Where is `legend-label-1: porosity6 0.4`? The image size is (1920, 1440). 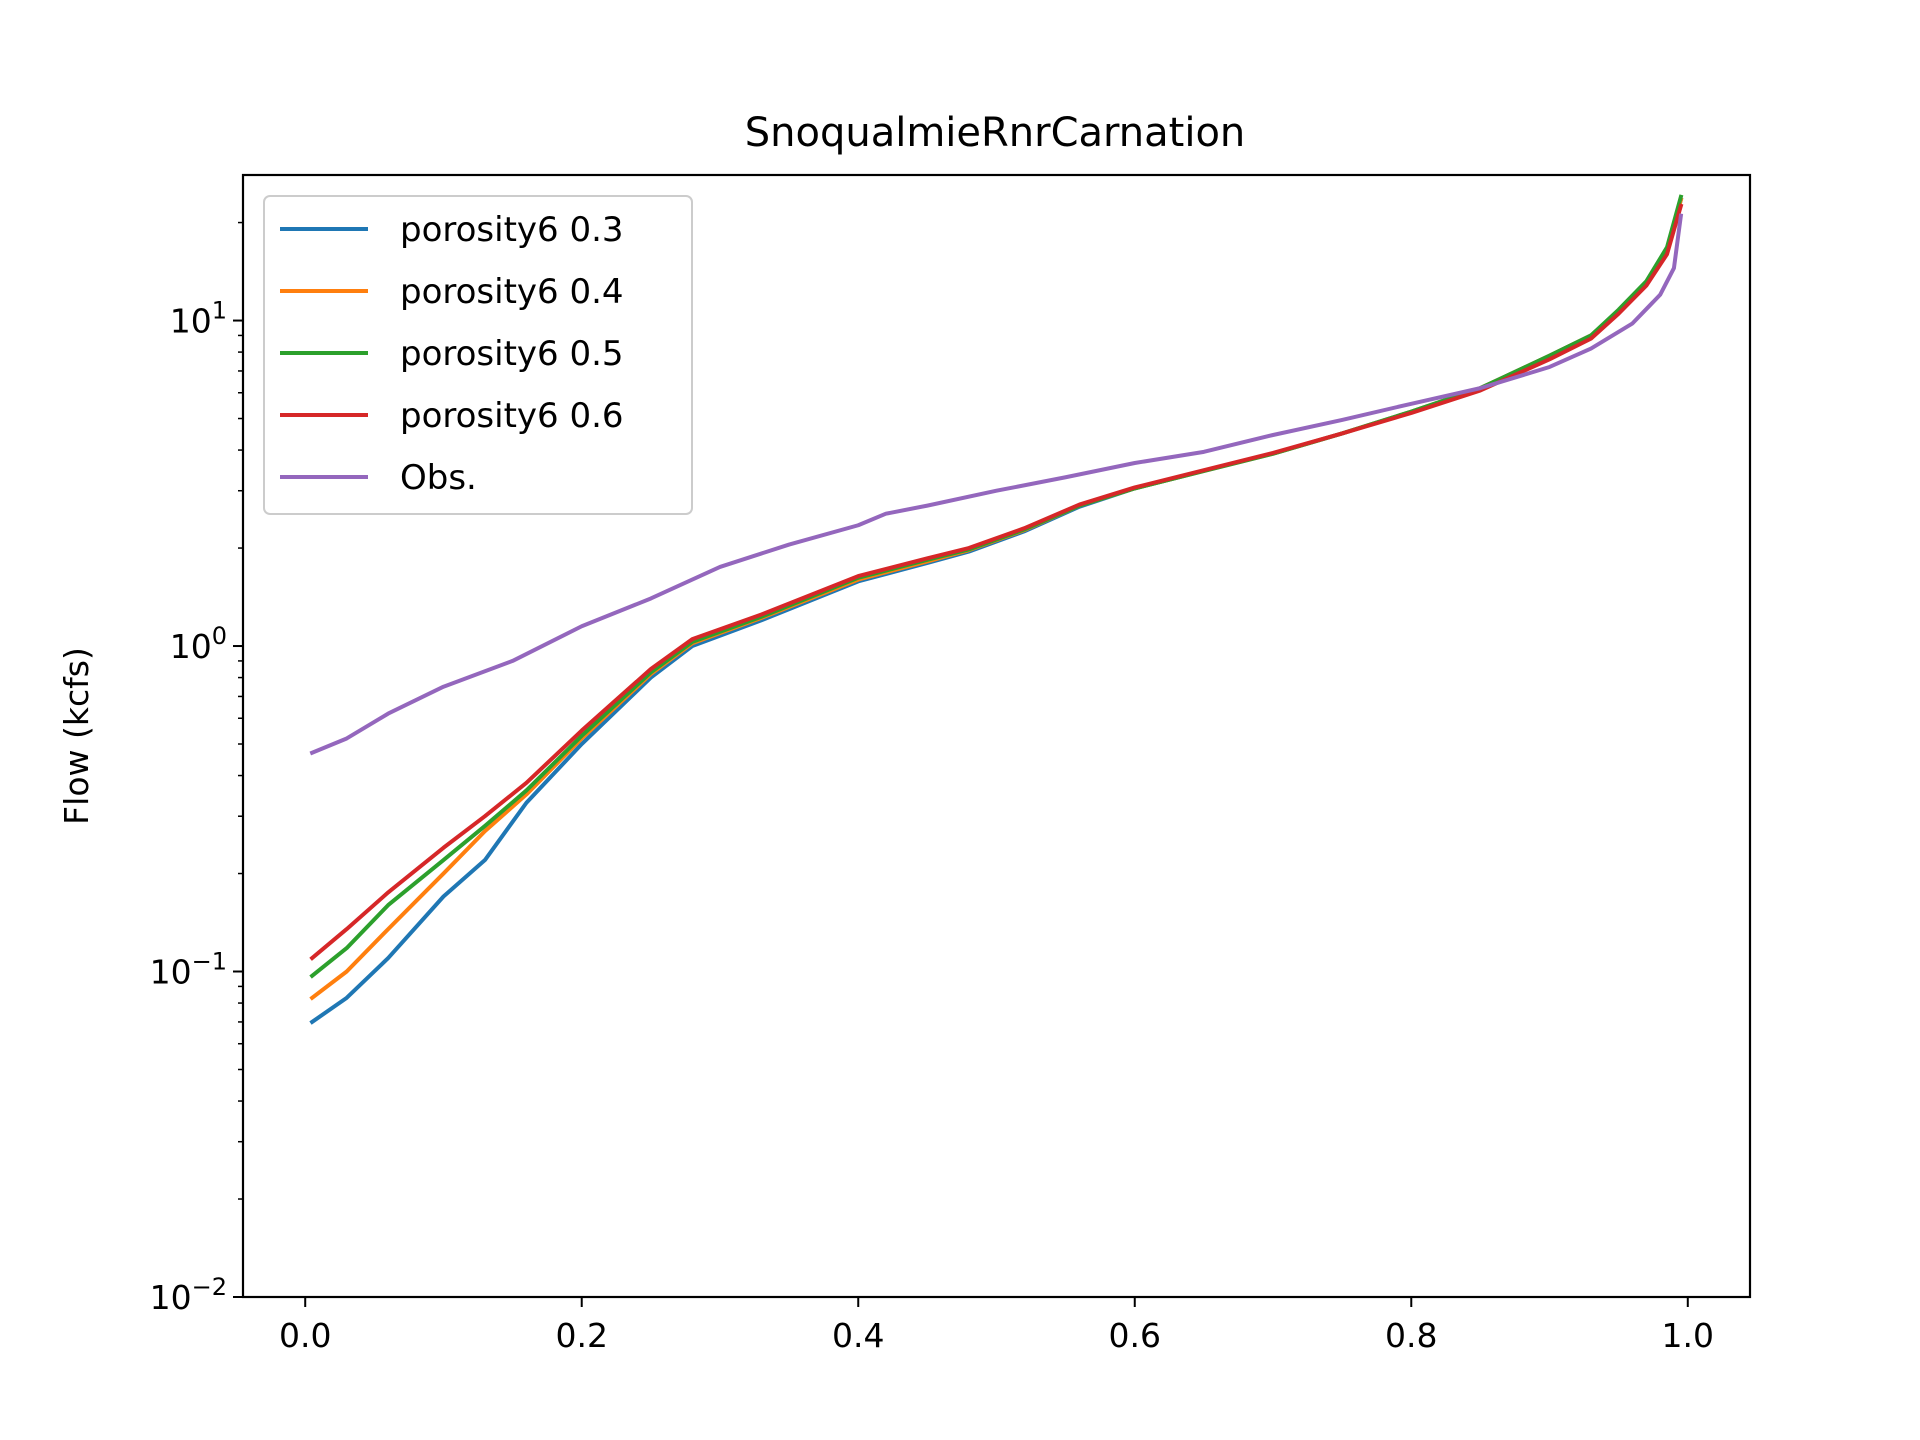
legend-label-1: porosity6 0.4 is located at coordinates (512, 292).